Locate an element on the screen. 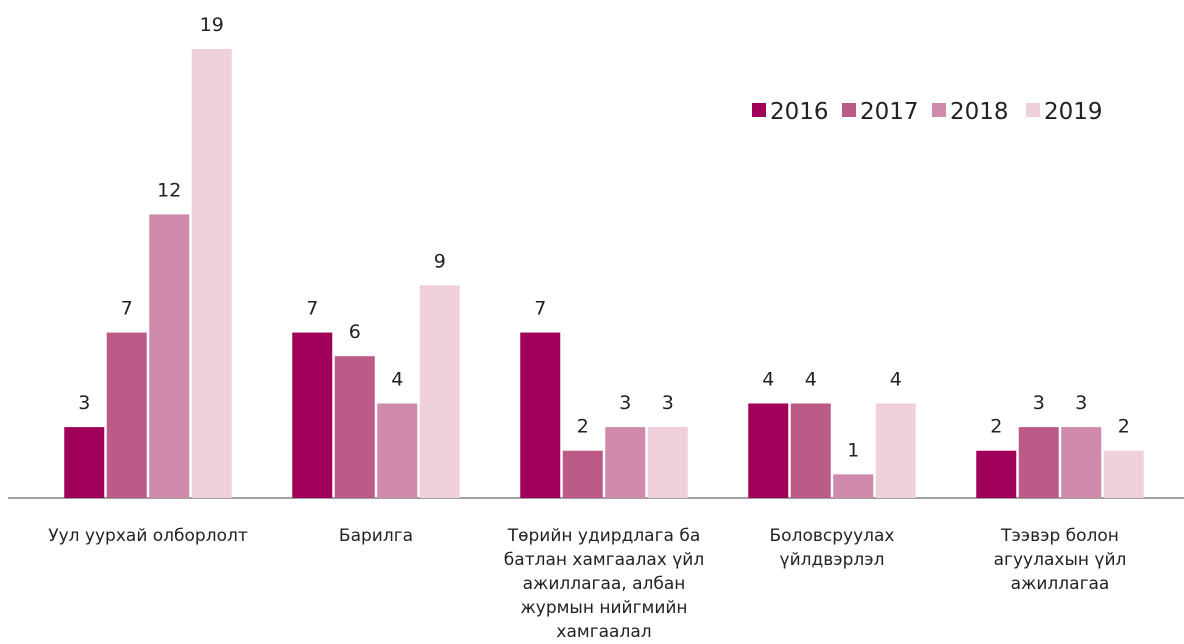  legend-label: 2017 is located at coordinates (889, 112).